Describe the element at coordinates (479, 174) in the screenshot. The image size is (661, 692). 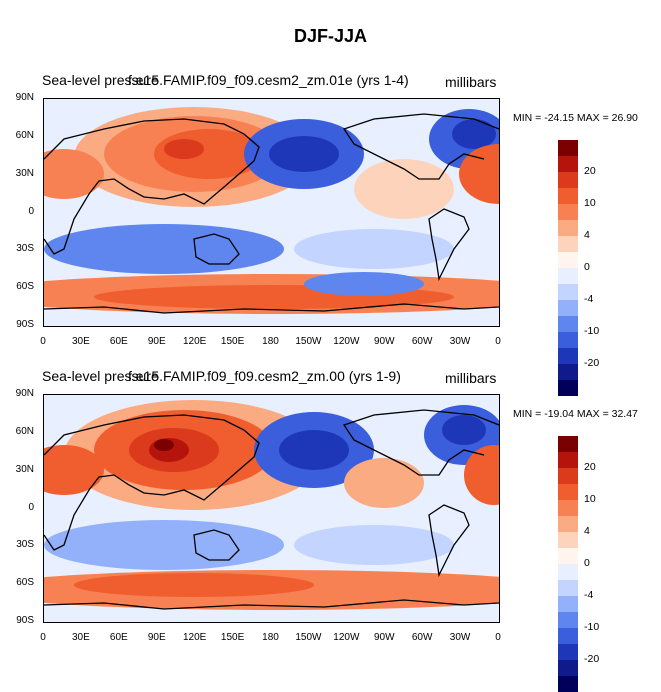
I see `field-atlantic-high` at that location.